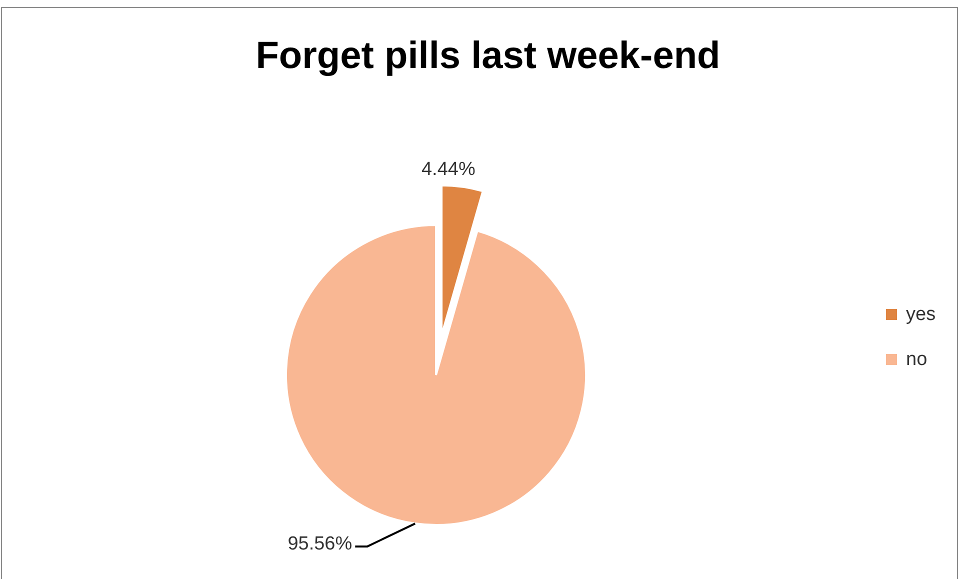  What do you see at coordinates (488, 56) in the screenshot?
I see `chart-title: Forget pills last week-end` at bounding box center [488, 56].